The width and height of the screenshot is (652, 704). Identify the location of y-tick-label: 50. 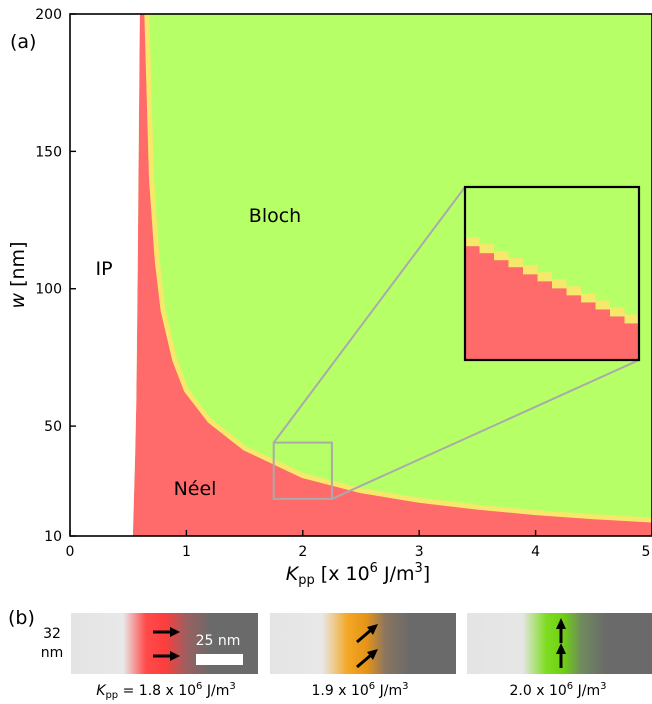
(53, 427).